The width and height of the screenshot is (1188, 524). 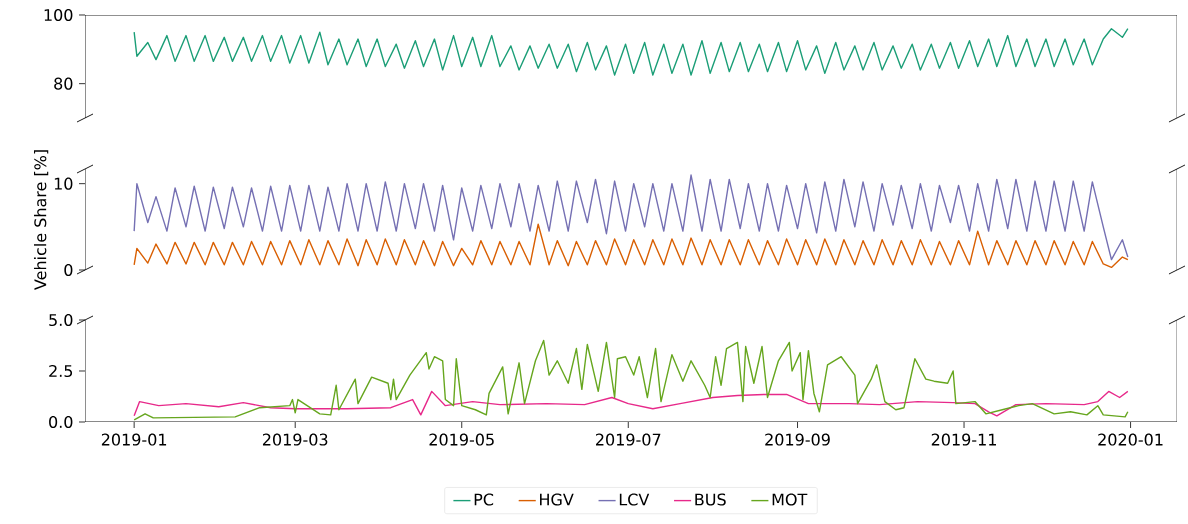 I want to click on y-tick-label: 100, so click(x=58, y=15).